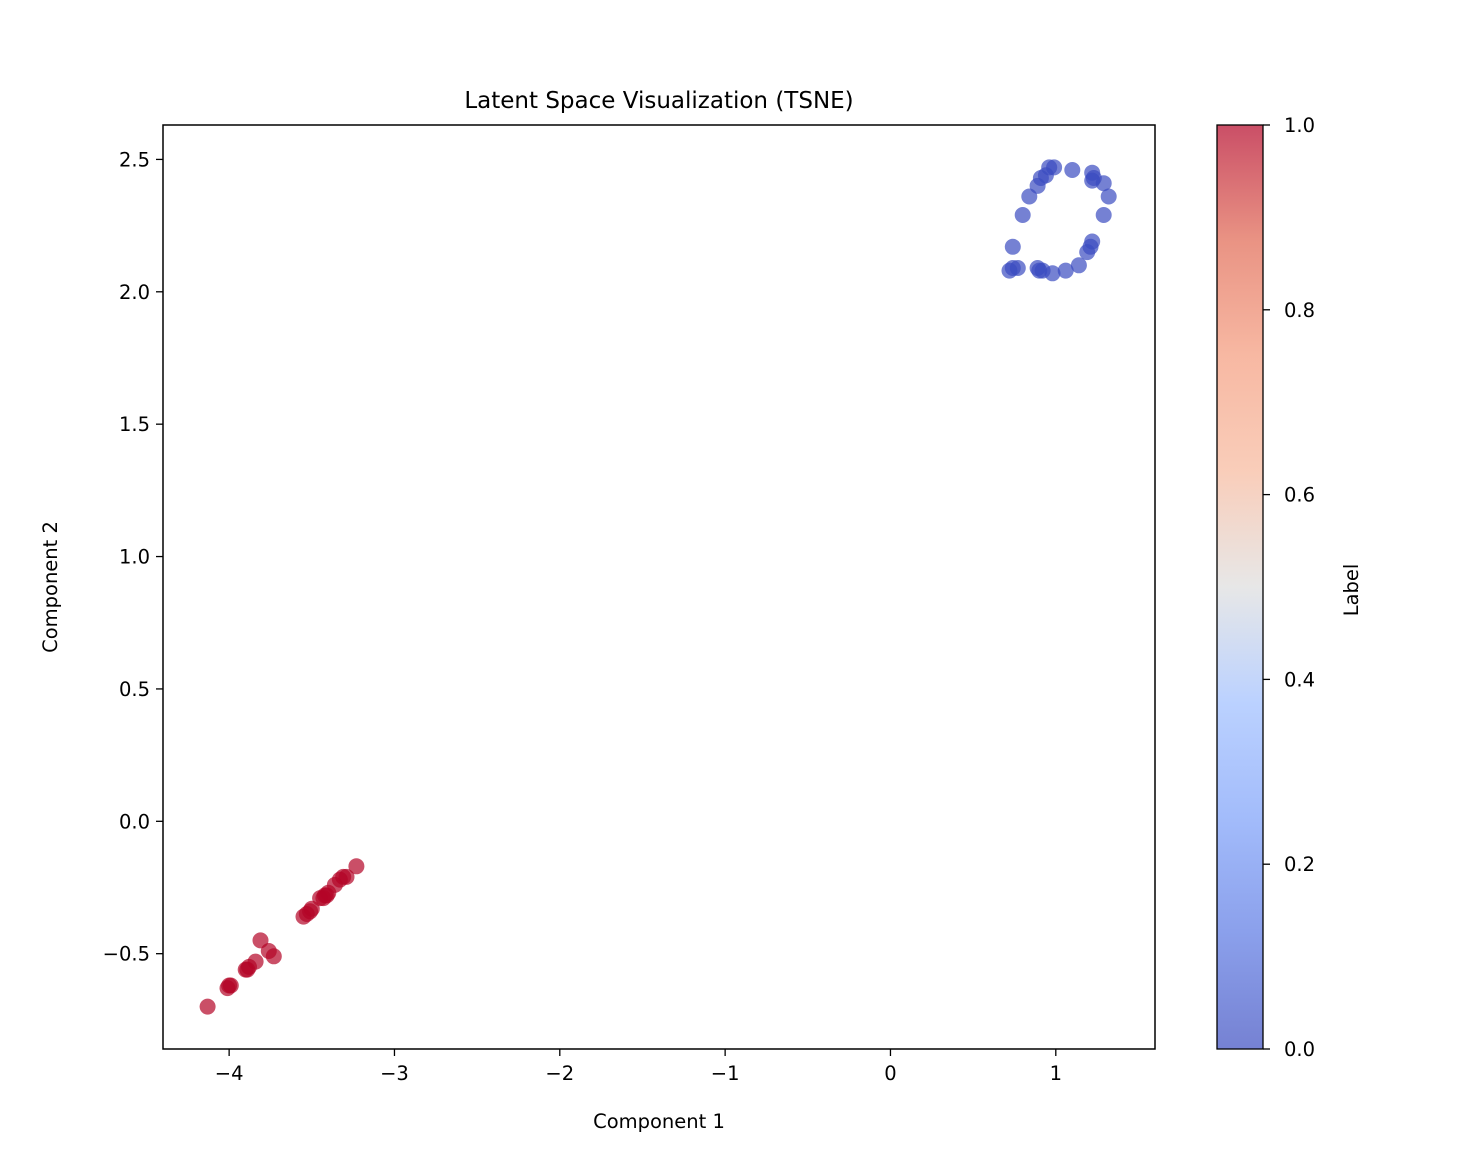 The width and height of the screenshot is (1477, 1171). I want to click on chart-title: Latent Space Visualization (TSNE), so click(658, 101).